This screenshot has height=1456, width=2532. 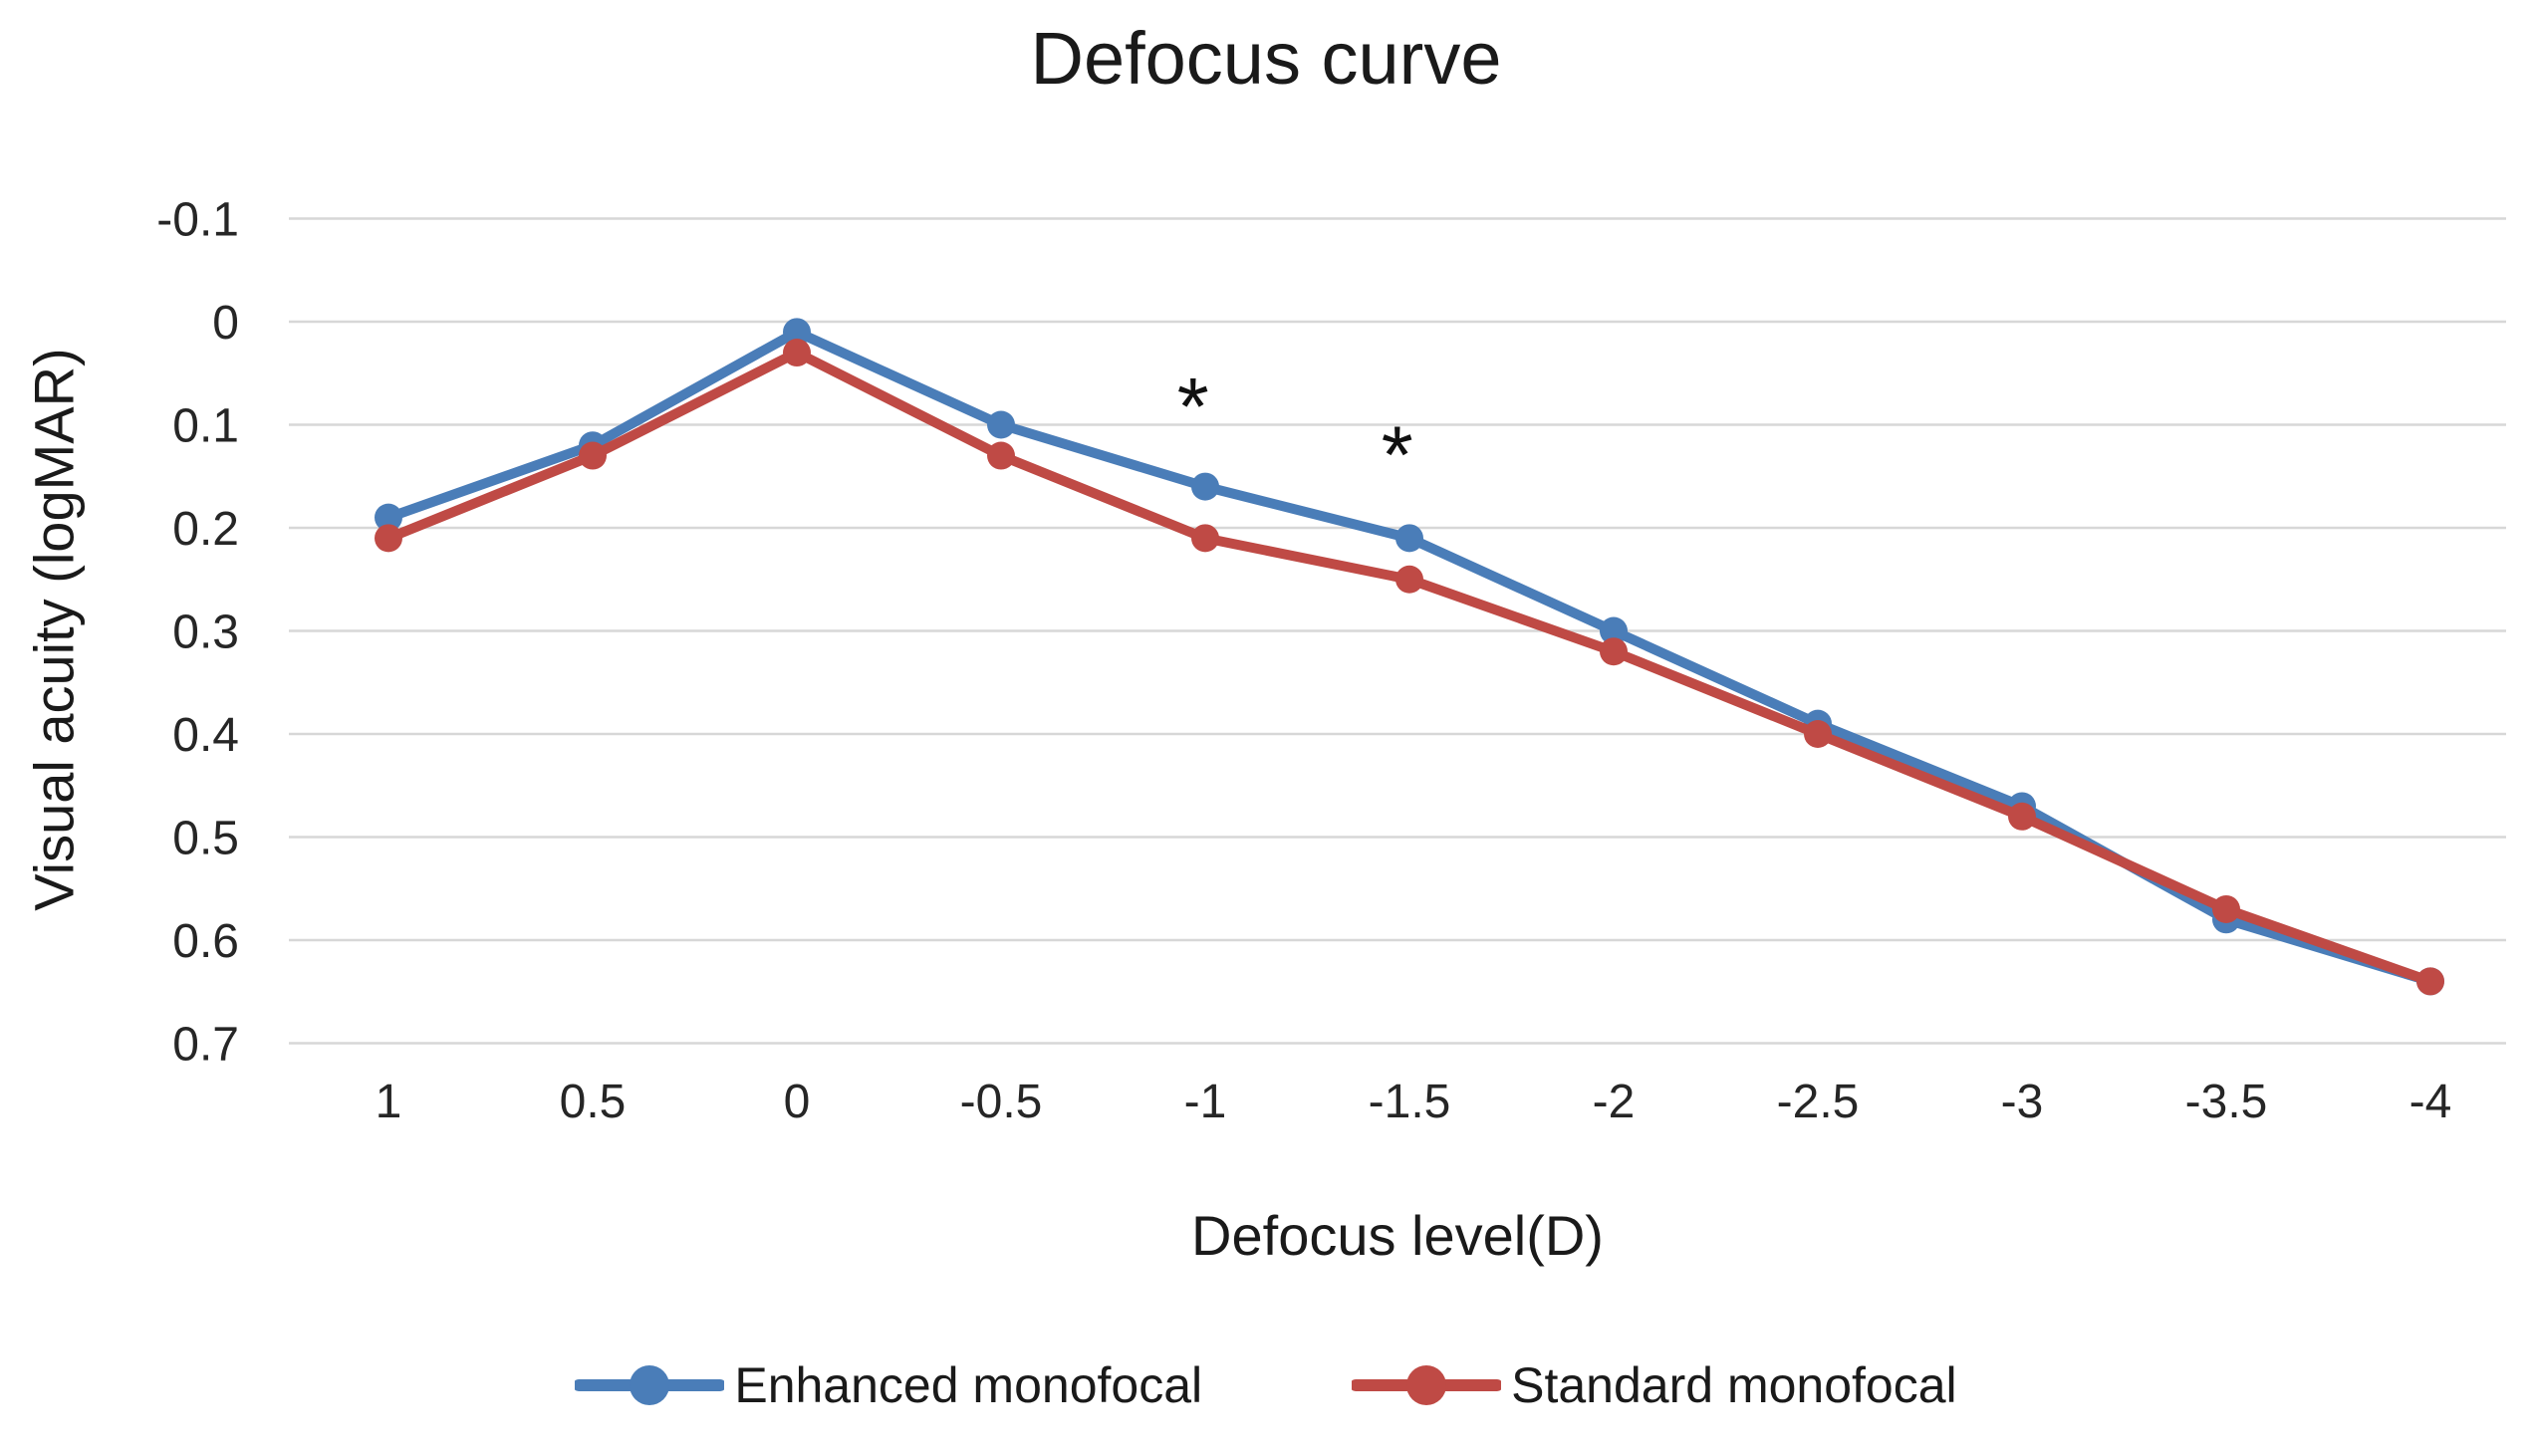 What do you see at coordinates (593, 1102) in the screenshot?
I see `x-tick-label: 0.5` at bounding box center [593, 1102].